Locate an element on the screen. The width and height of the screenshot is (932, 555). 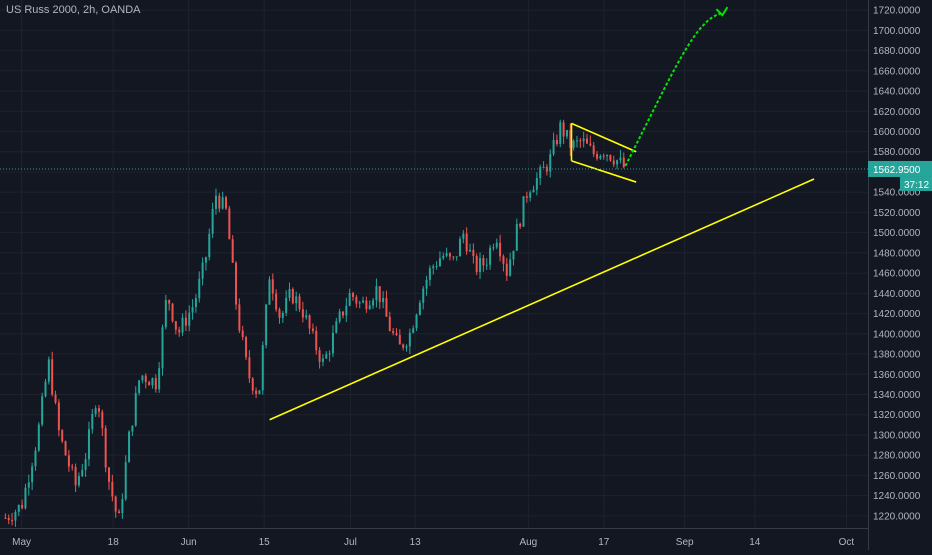
price-tick-label: 1680.0000 is located at coordinates (897, 51).